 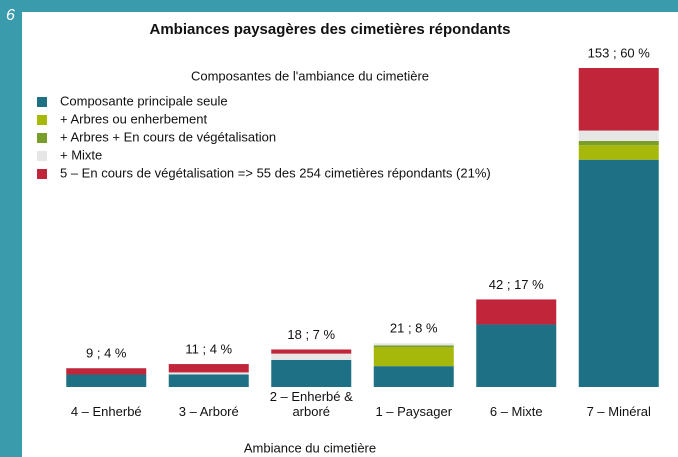 What do you see at coordinates (208, 411) in the screenshot?
I see `x-tick-label: 3 – Arboré` at bounding box center [208, 411].